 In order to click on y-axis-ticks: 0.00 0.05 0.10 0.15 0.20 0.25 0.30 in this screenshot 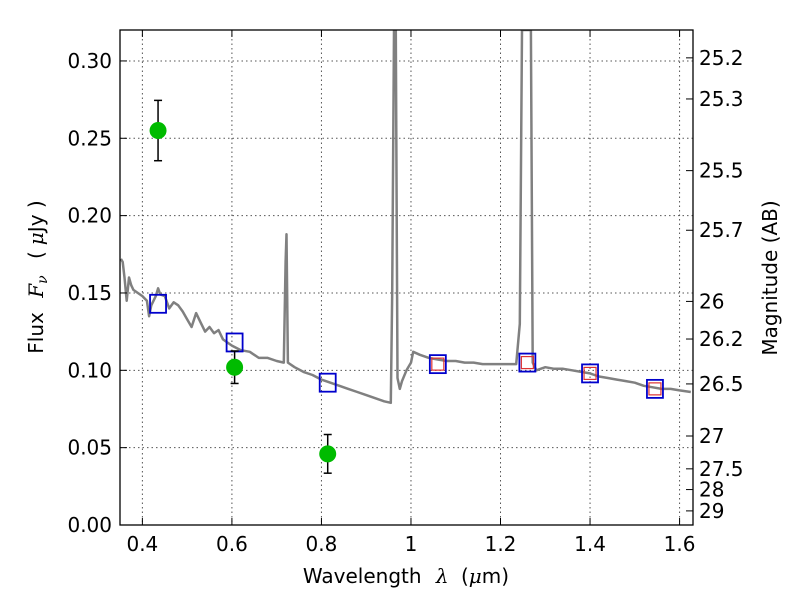, I will do `click(97, 293)`.